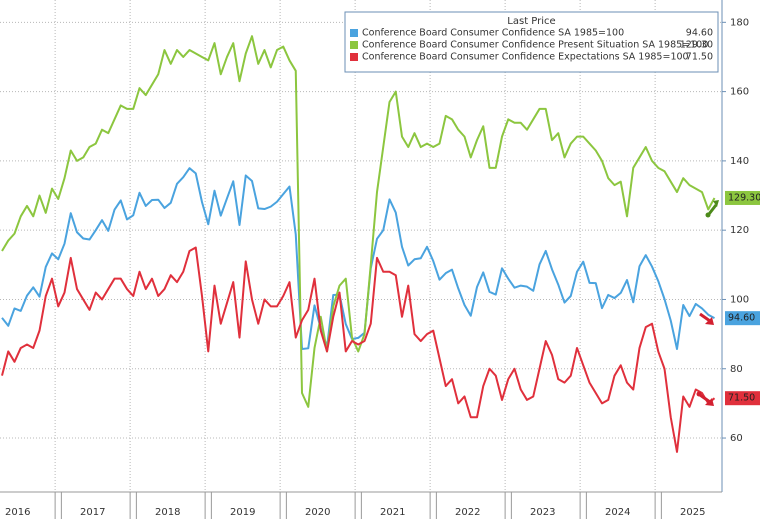 The image size is (760, 519). I want to click on arrow-up-dot, so click(708, 215).